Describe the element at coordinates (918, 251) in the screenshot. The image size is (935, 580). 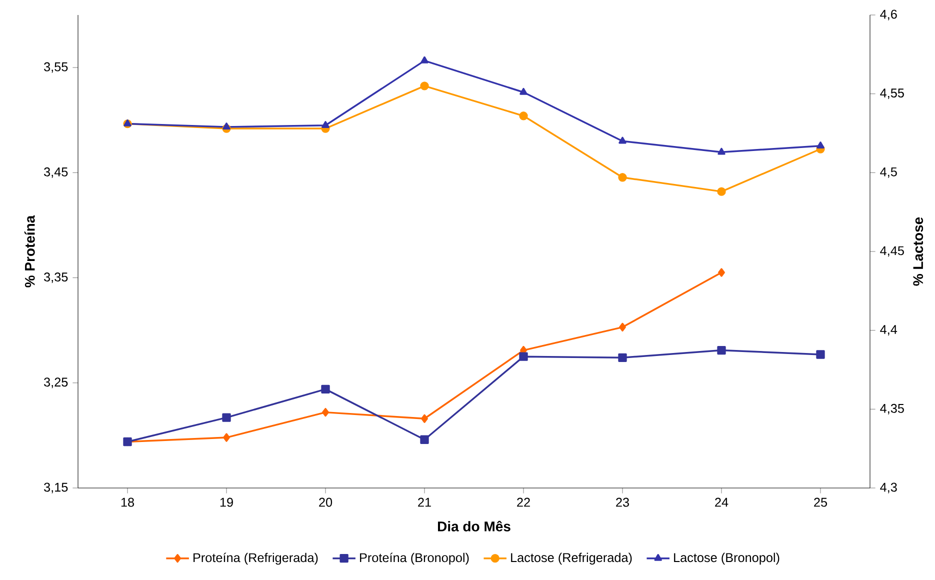
I see `y2-axis-title: % Lactose` at that location.